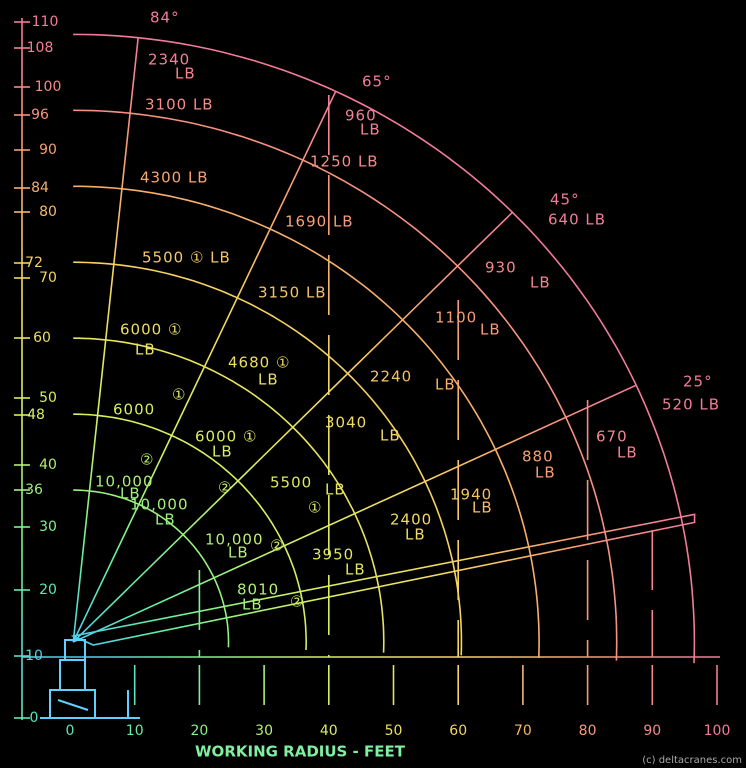 This screenshot has width=746, height=768. I want to click on load-label: 1100, so click(456, 318).